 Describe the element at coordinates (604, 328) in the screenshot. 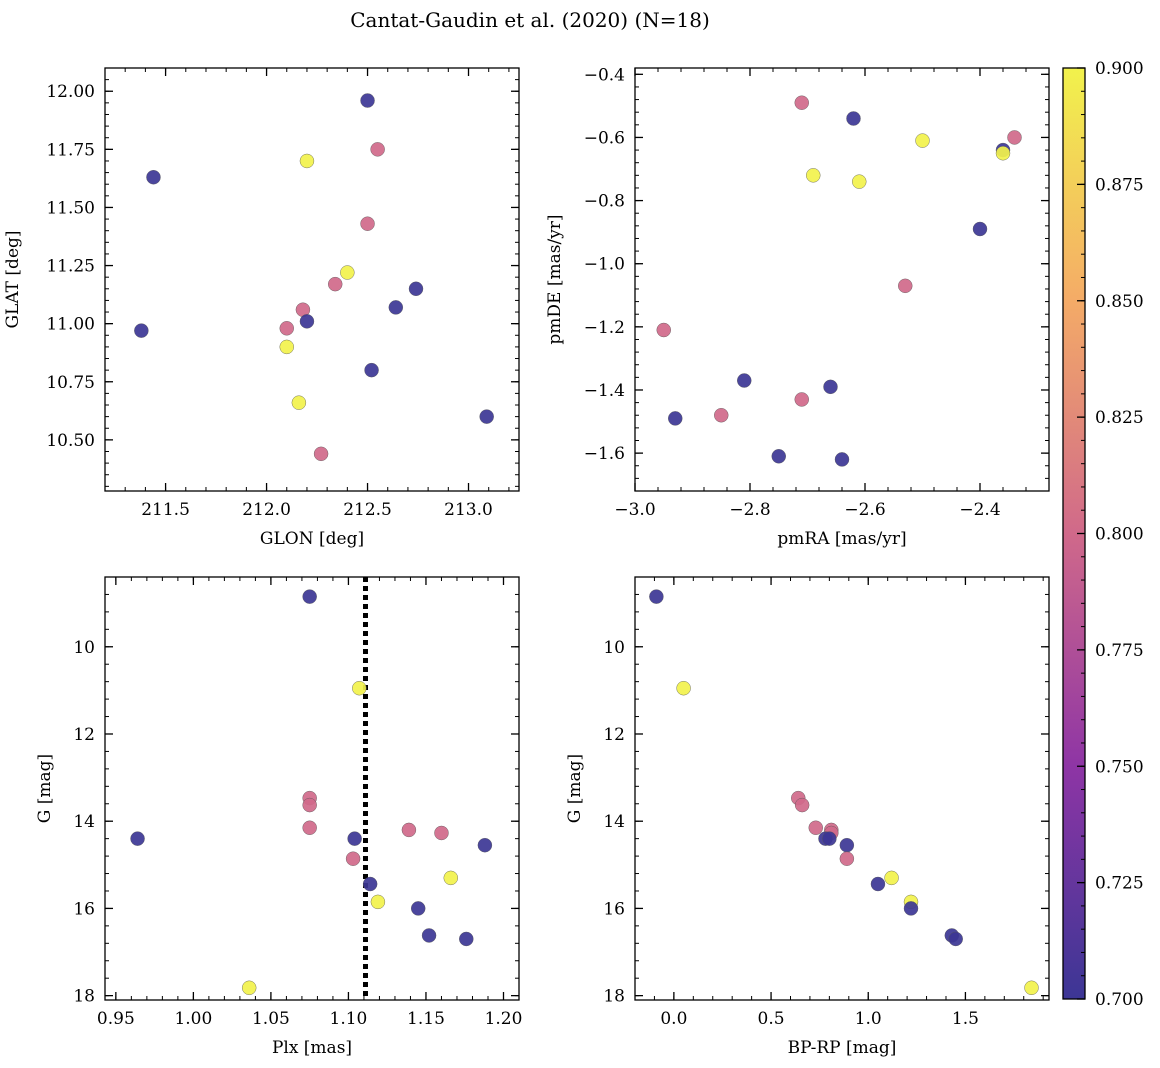

I see `y-tick-label: −1.2` at that location.